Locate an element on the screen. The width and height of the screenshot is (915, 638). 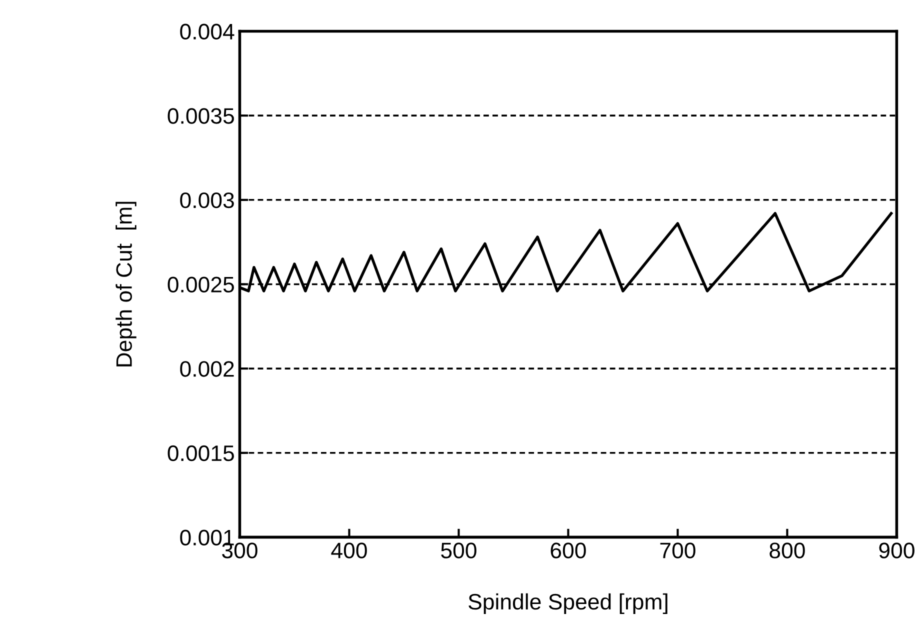
x-axis-title: Spindle Speed [rpm] is located at coordinates (568, 603).